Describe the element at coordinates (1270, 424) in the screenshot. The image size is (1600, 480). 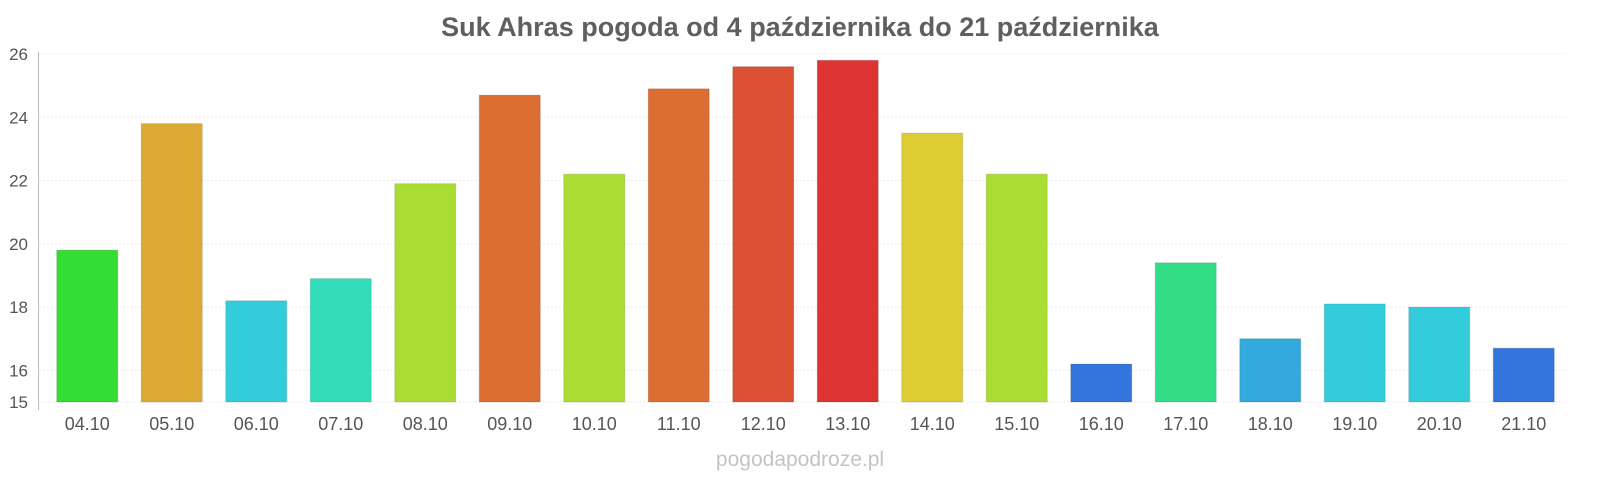
I see `x-tick-label: 18.10` at that location.